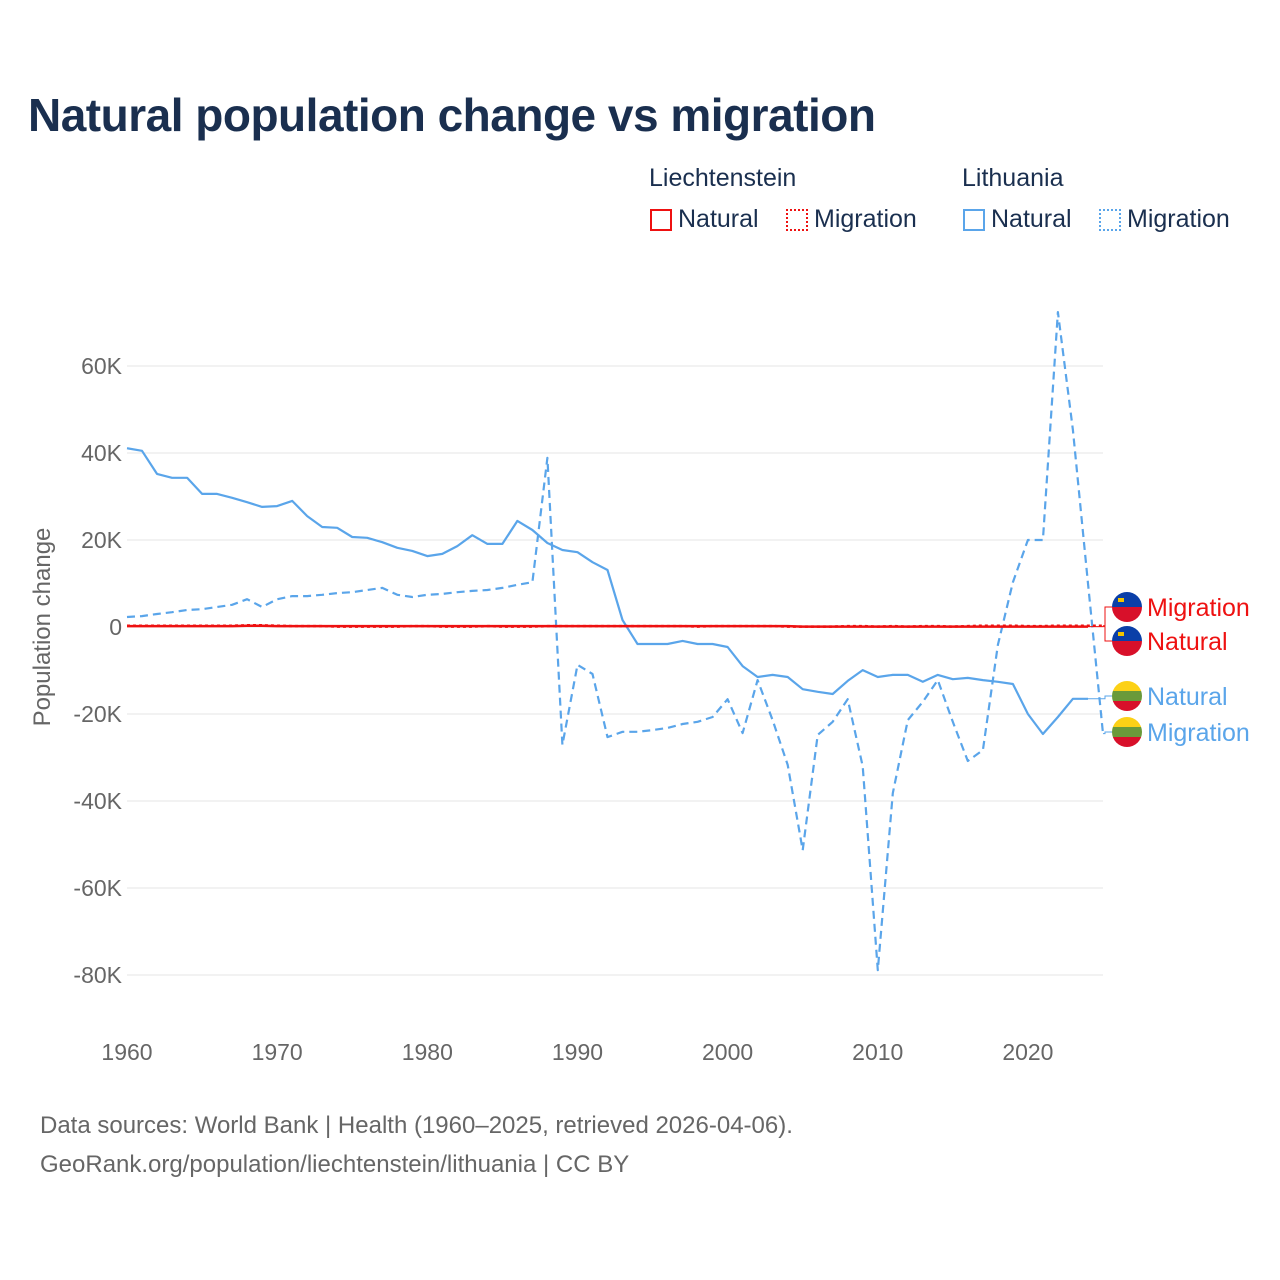  I want to click on y-tick-label: 0, so click(115, 627).